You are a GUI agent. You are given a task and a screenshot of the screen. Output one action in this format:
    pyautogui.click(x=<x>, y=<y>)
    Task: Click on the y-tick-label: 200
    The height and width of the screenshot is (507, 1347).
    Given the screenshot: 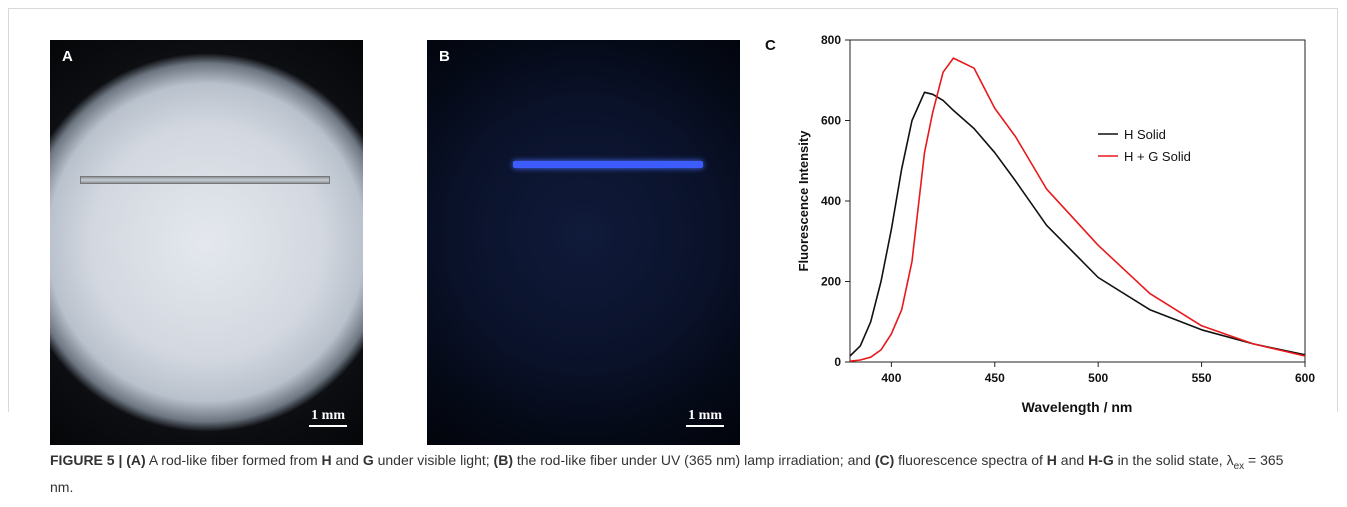 What is the action you would take?
    pyautogui.click(x=831, y=282)
    